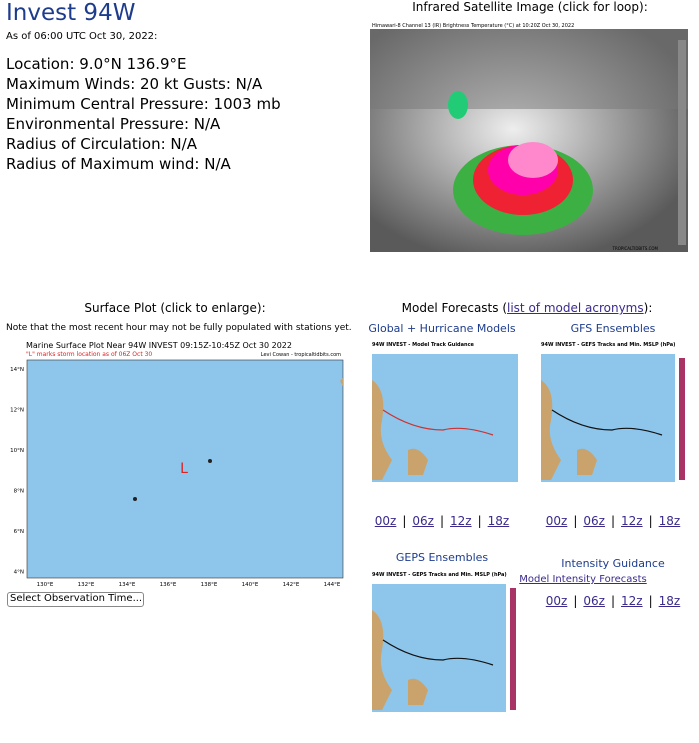  I want to click on lon-label: 140°E, so click(250, 585).